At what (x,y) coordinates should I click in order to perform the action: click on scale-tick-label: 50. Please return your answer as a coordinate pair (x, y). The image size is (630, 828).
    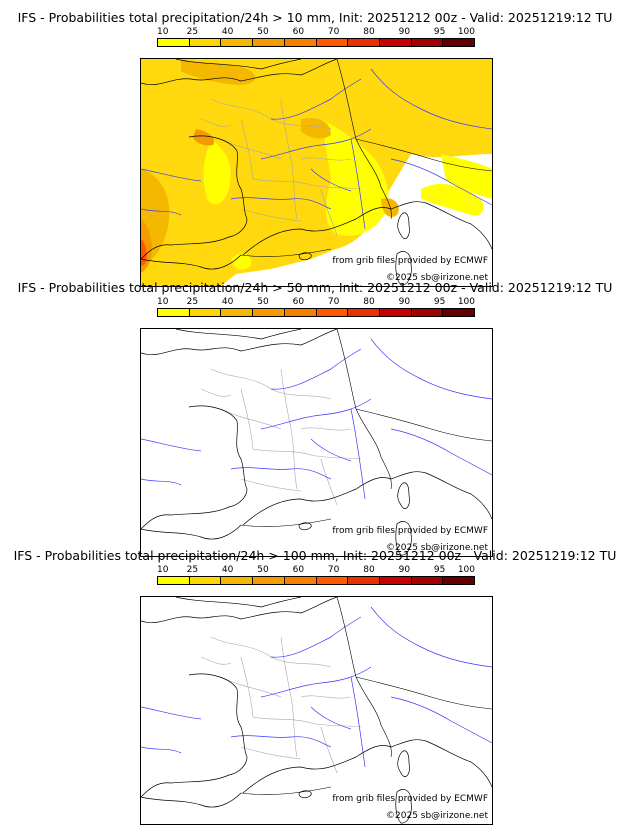
    Looking at the image, I should click on (263, 302).